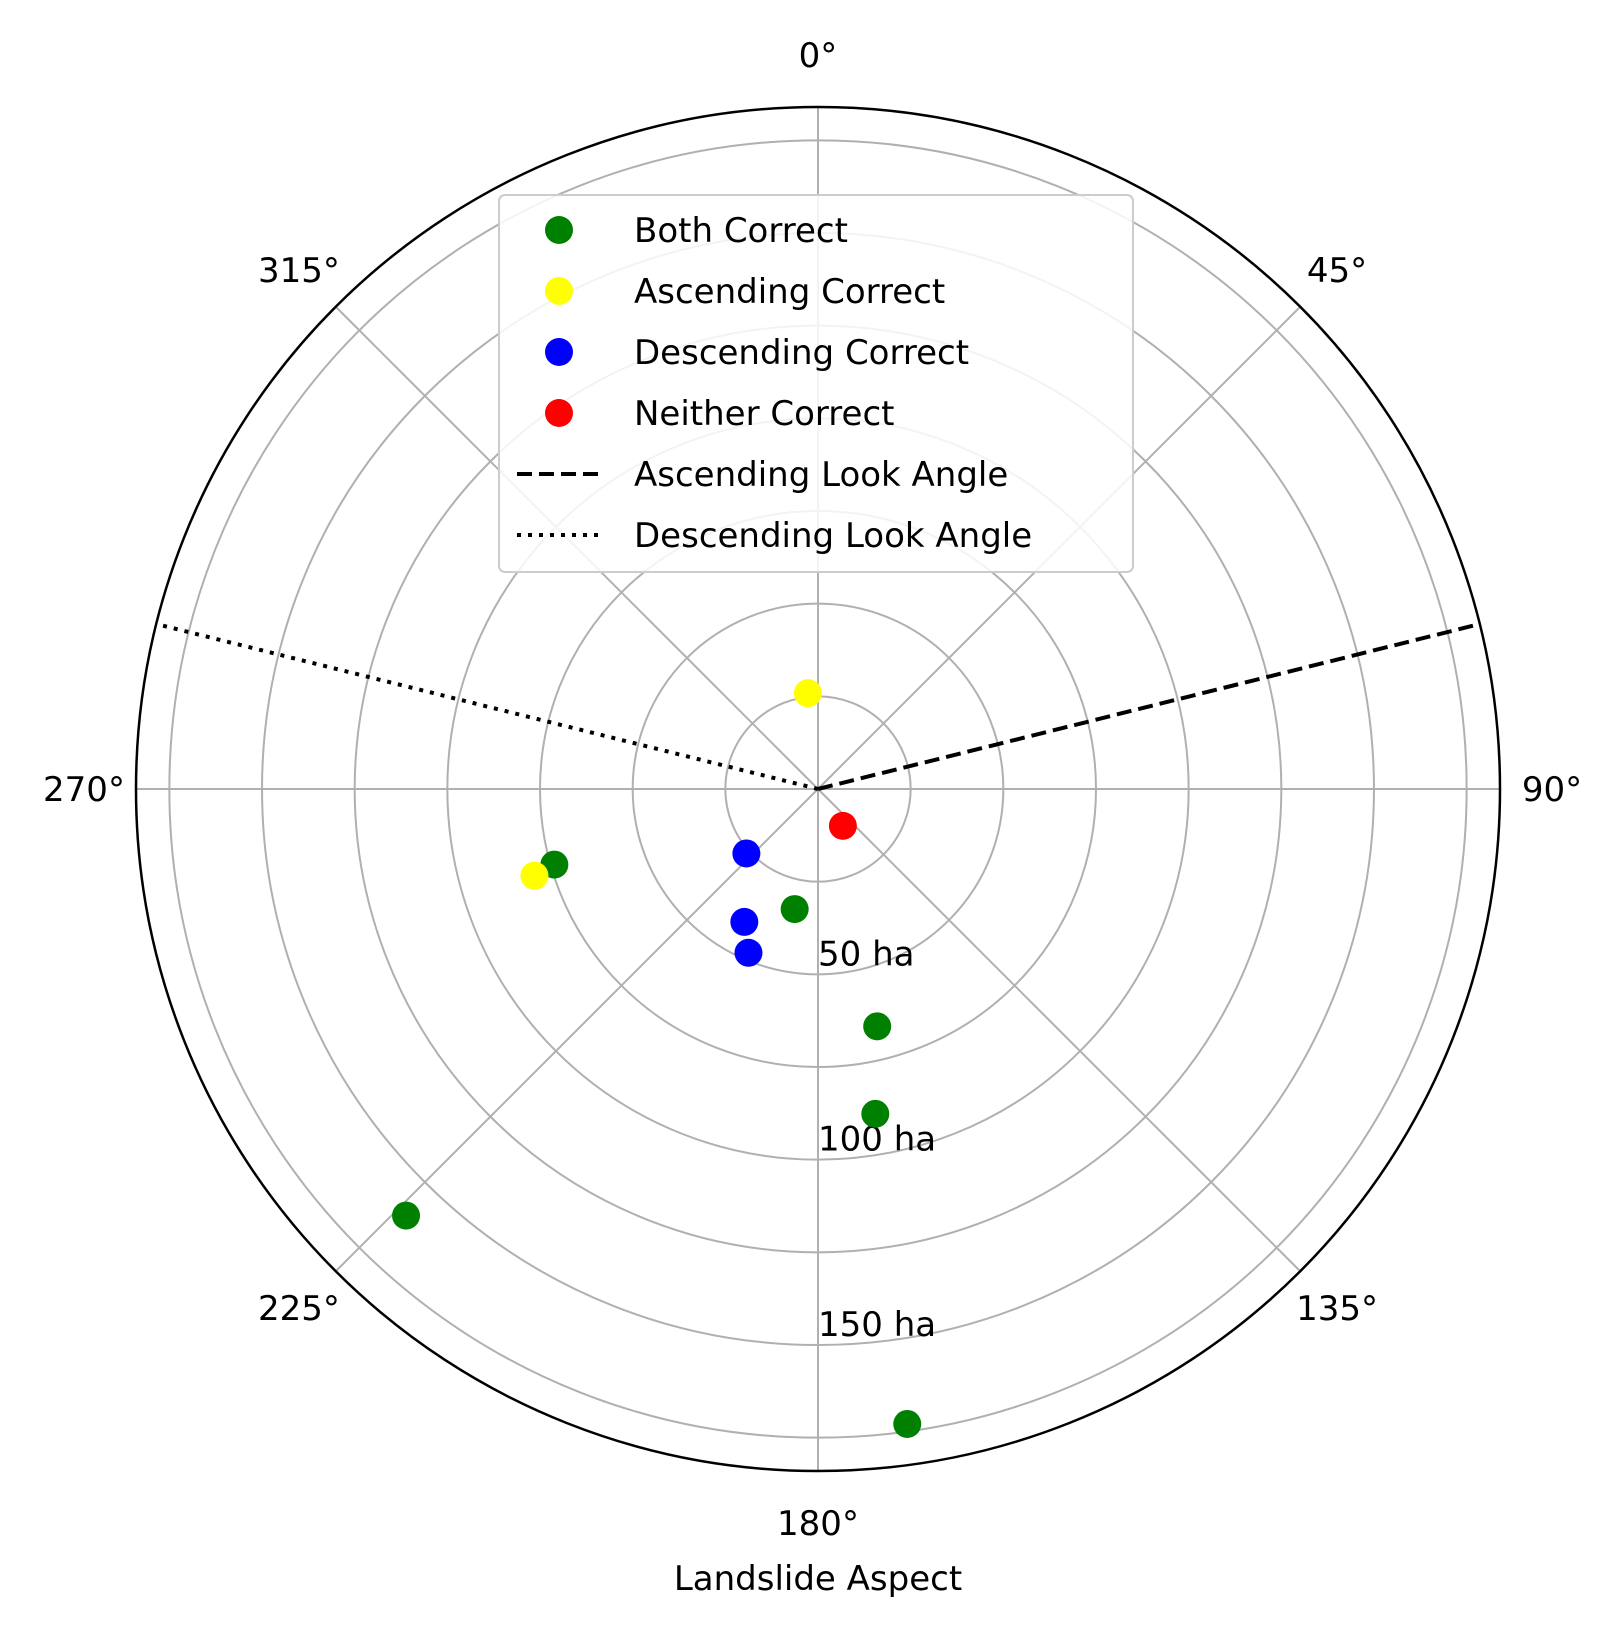  I want to click on ascending-look-angle-line, so click(1149, 706).